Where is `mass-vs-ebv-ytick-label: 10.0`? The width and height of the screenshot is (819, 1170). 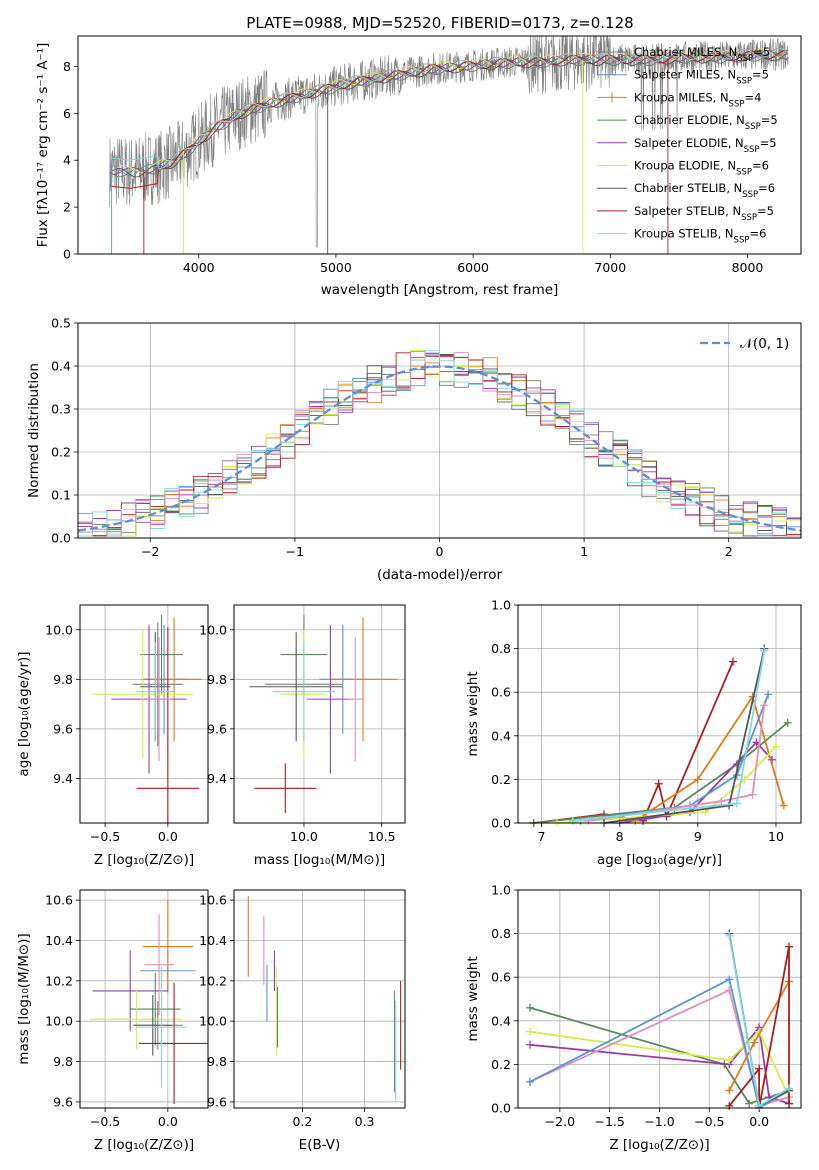
mass-vs-ebv-ytick-label: 10.0 is located at coordinates (213, 1021).